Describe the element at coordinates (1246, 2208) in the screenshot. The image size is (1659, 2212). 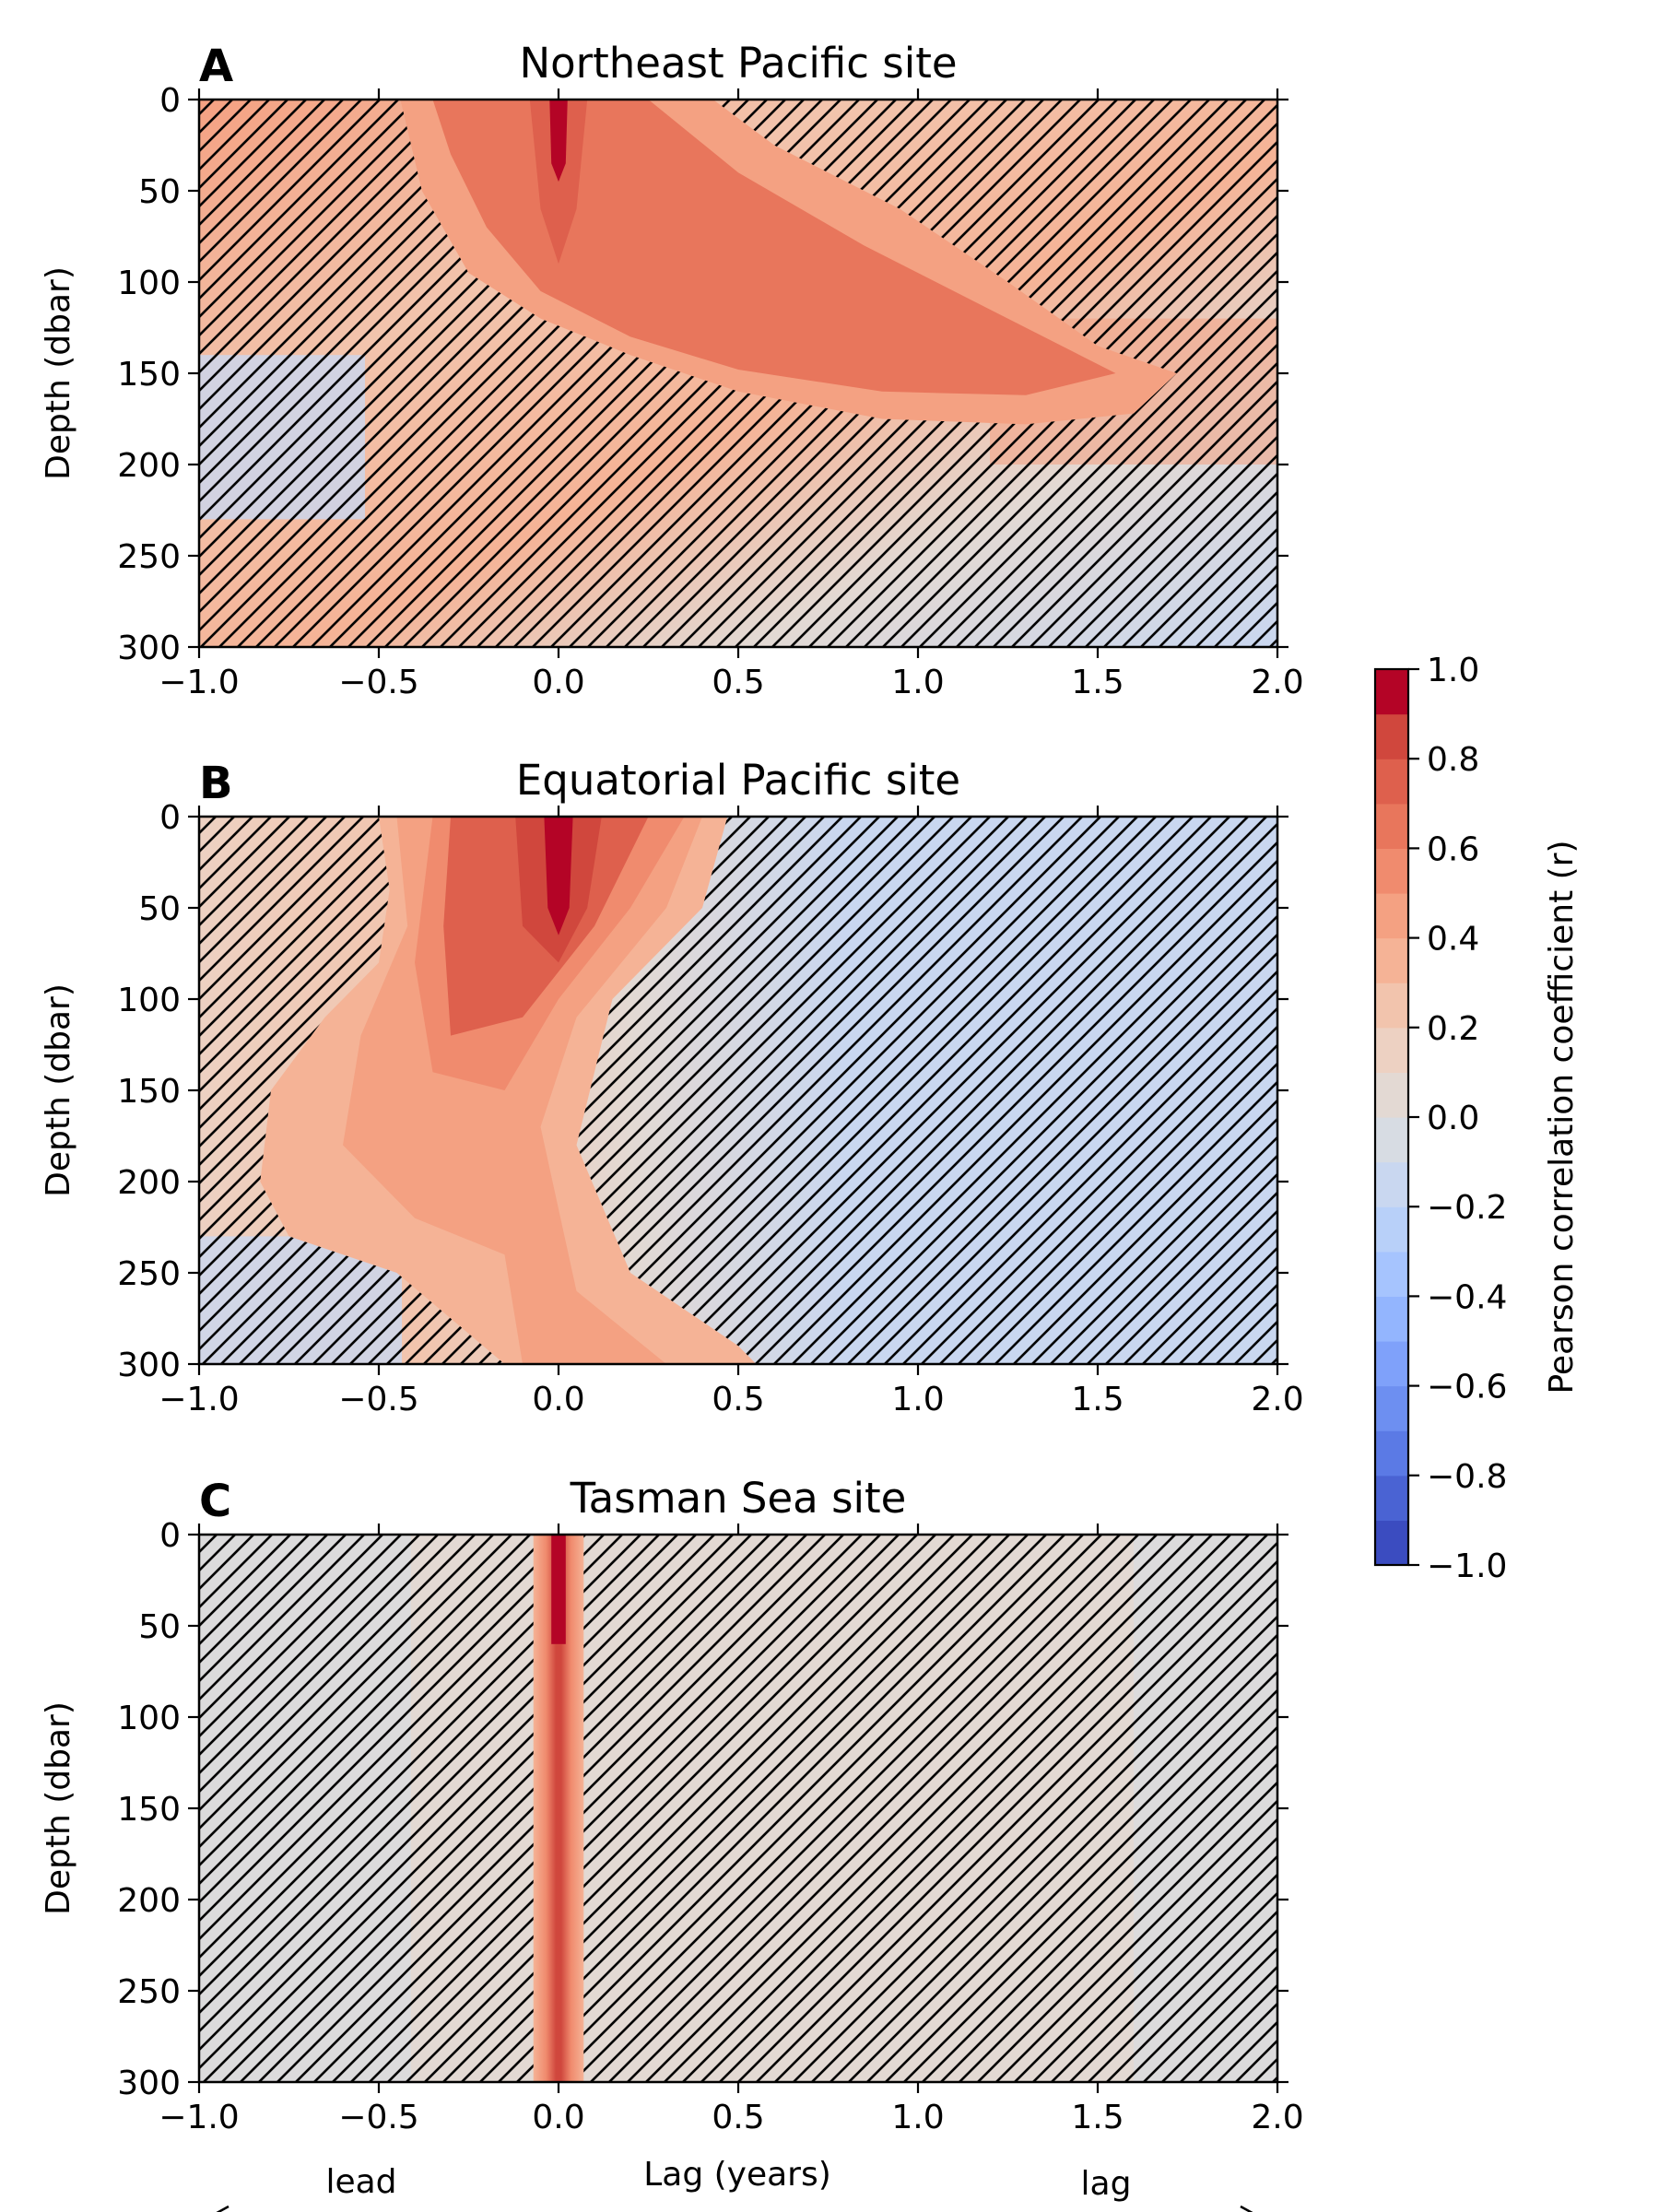
I see `lag-arrow-head` at that location.